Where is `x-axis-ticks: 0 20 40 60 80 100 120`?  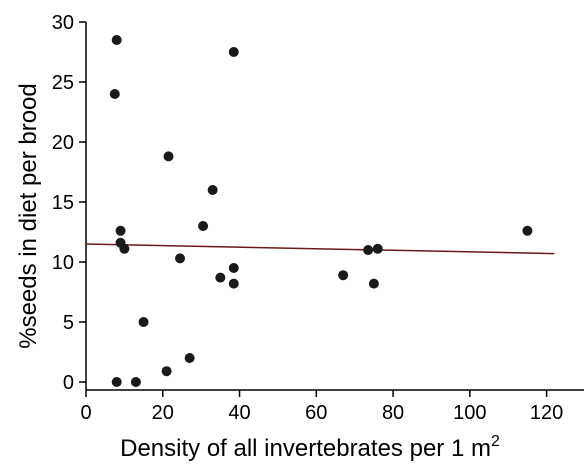 x-axis-ticks: 0 20 40 60 80 100 120 is located at coordinates (321, 407).